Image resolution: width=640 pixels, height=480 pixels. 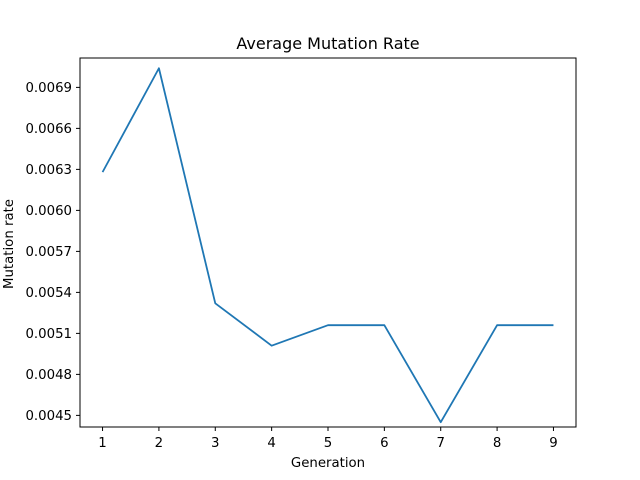 What do you see at coordinates (159, 443) in the screenshot?
I see `x-tick-label: 2` at bounding box center [159, 443].